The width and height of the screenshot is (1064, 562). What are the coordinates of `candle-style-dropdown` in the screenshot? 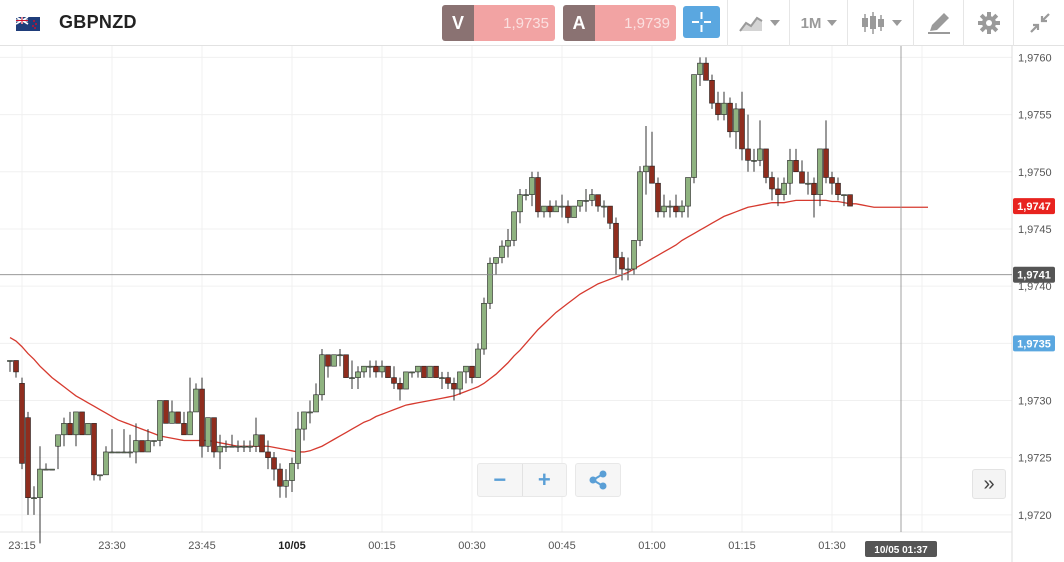 It's located at (880, 23).